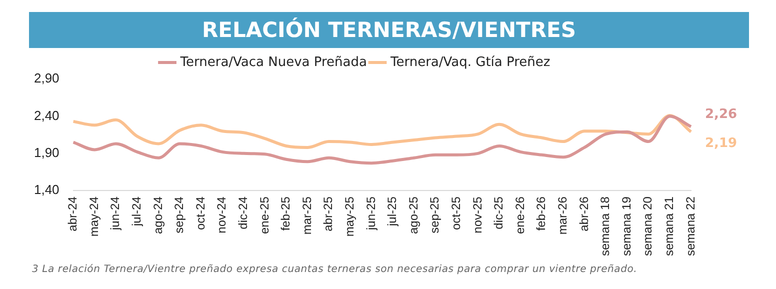 Image resolution: width=776 pixels, height=289 pixels. What do you see at coordinates (137, 211) in the screenshot?
I see `x-tick-label: jul-24` at bounding box center [137, 211].